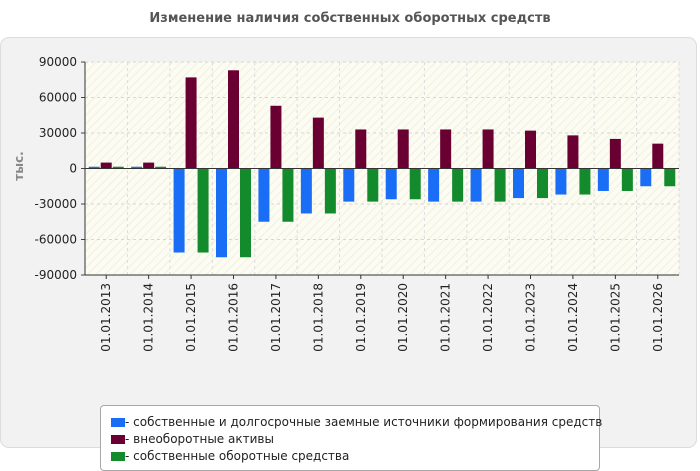  I want to click on legend-item: - внеоборотные активы, so click(350, 439).